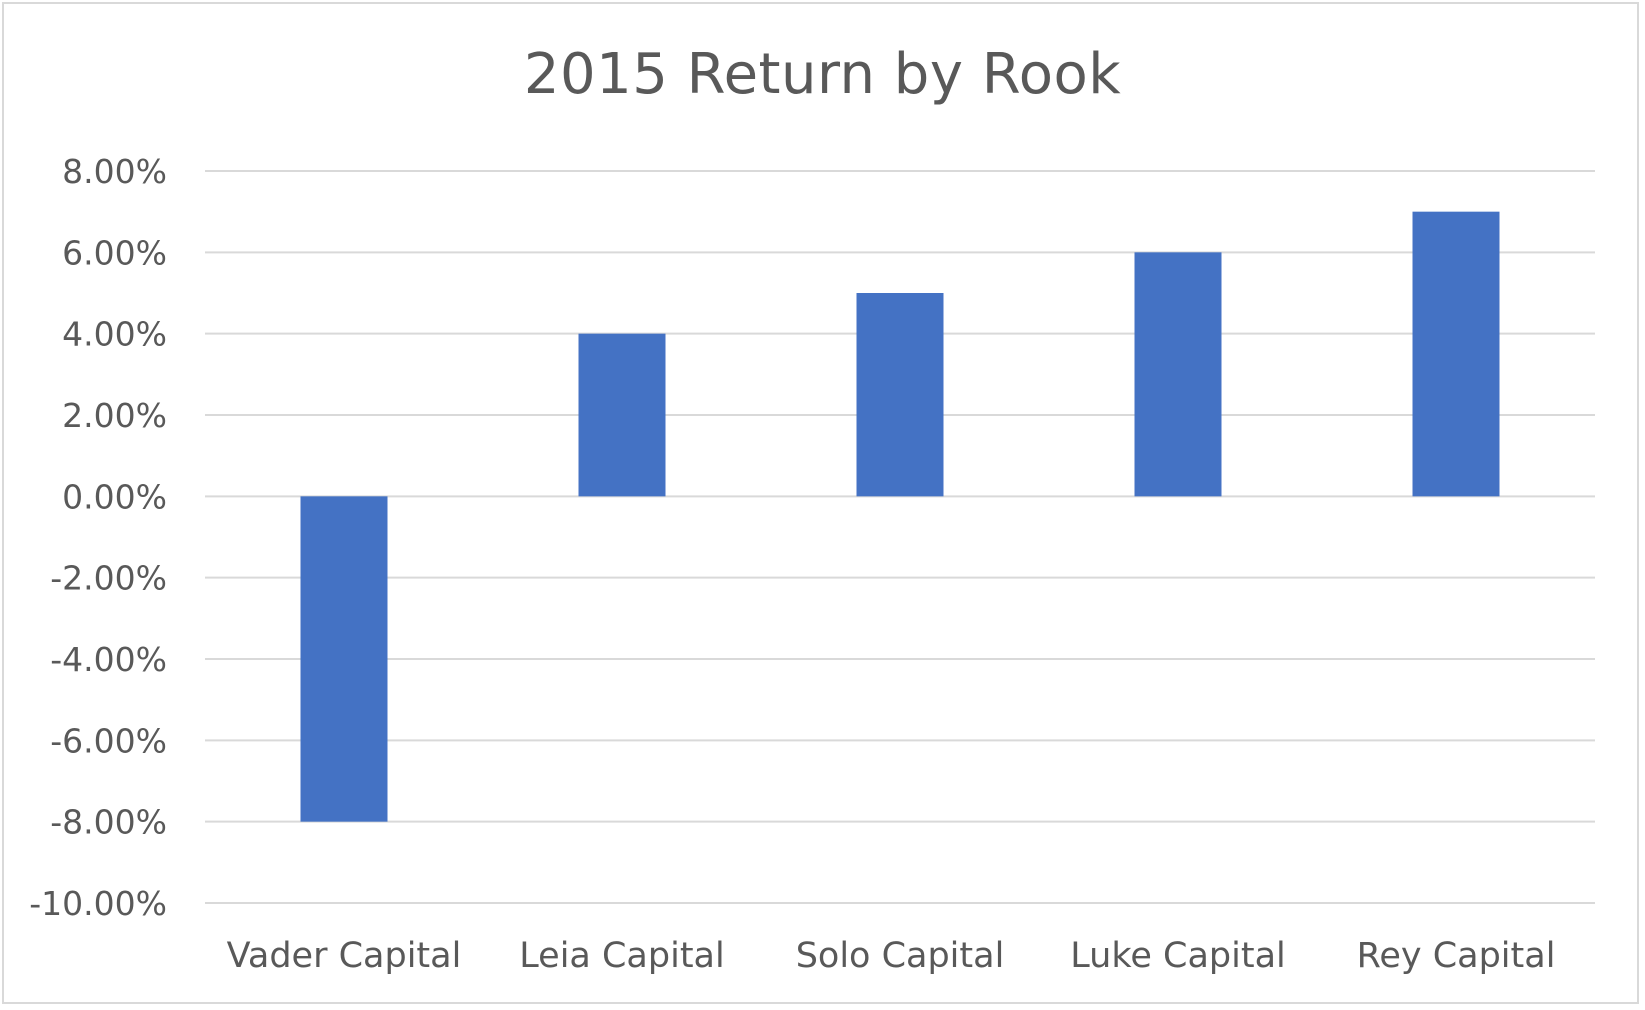 This screenshot has height=1010, width=1645. What do you see at coordinates (114, 334) in the screenshot?
I see `y-tick-label: 4.00%` at bounding box center [114, 334].